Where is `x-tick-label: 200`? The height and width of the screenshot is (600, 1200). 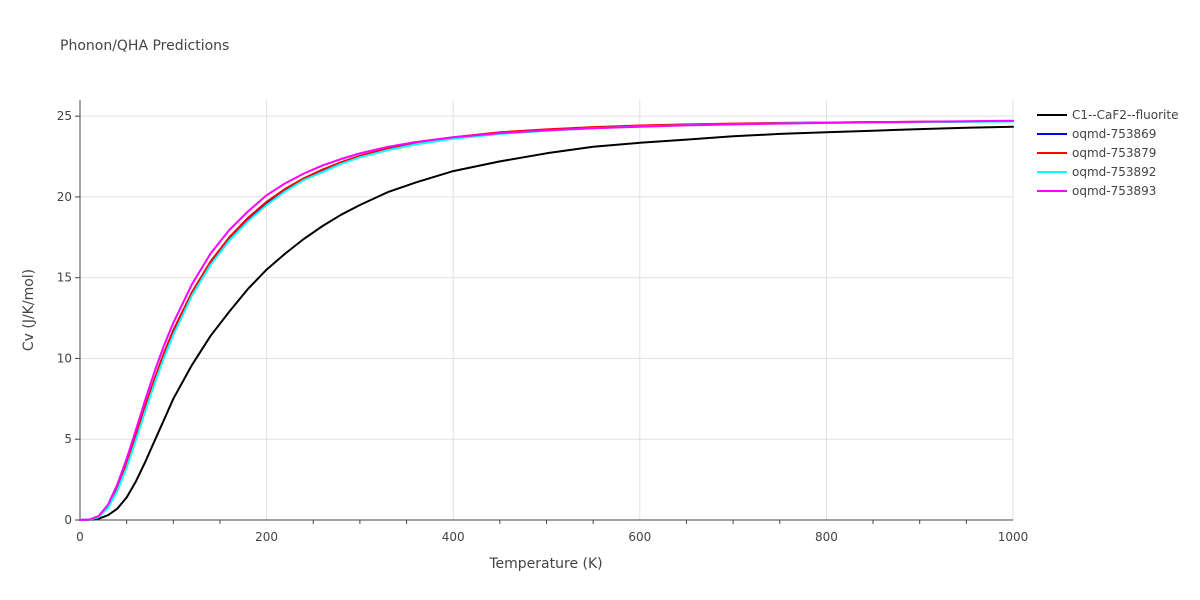
x-tick-label: 200 is located at coordinates (266, 537).